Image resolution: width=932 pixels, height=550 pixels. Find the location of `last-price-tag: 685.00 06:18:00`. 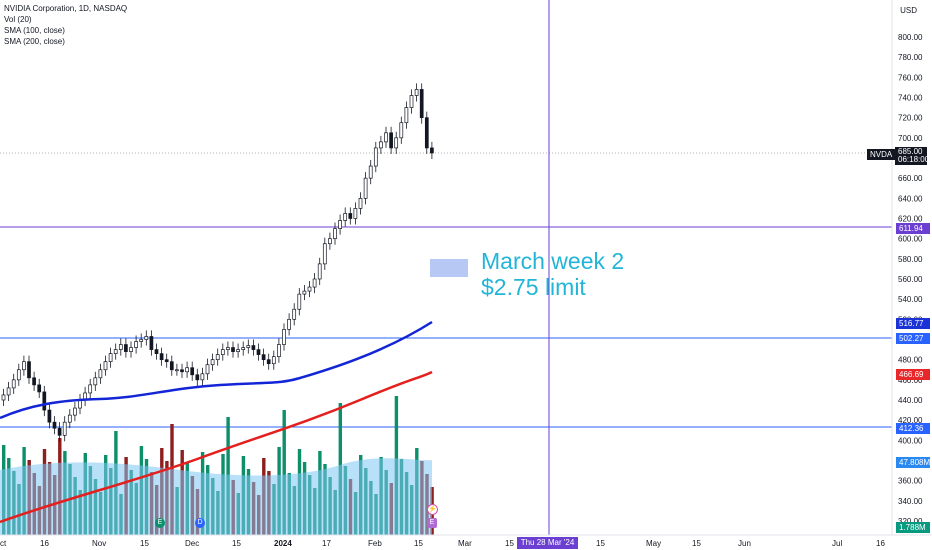

last-price-tag: 685.00 06:18:00 is located at coordinates (912, 156).